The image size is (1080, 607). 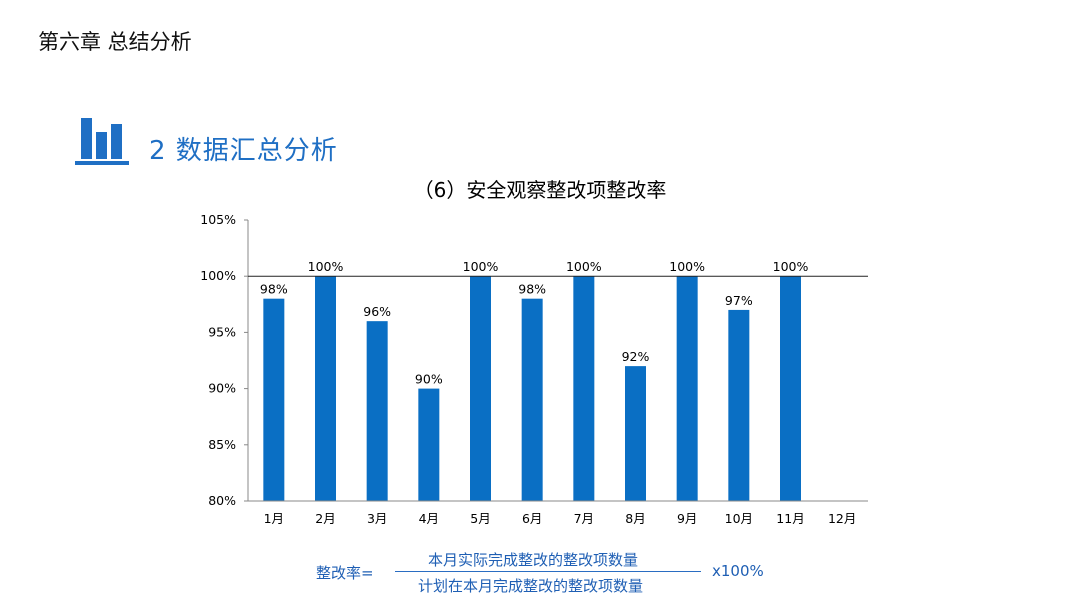 I want to click on x-tick-label: 2月, so click(x=325, y=518).